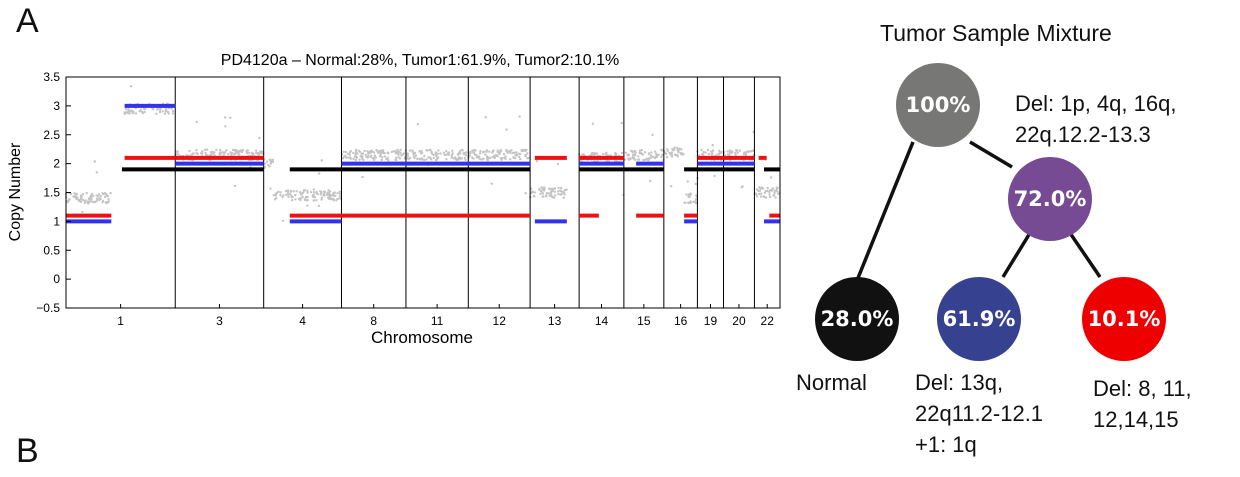 The height and width of the screenshot is (477, 1240). What do you see at coordinates (768, 321) in the screenshot?
I see `x-tick-label: 22` at bounding box center [768, 321].